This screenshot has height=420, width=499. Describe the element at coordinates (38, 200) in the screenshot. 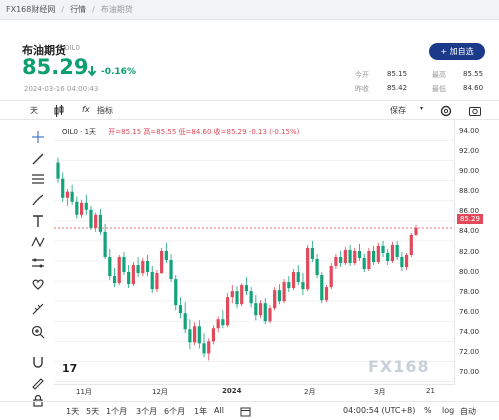

I see `brush-icon` at that location.